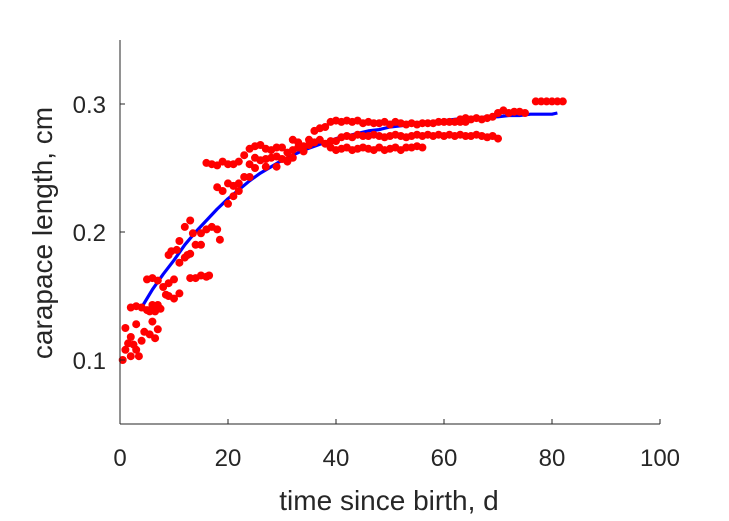 The height and width of the screenshot is (521, 729). I want to click on x-tick-label: 0, so click(119, 458).